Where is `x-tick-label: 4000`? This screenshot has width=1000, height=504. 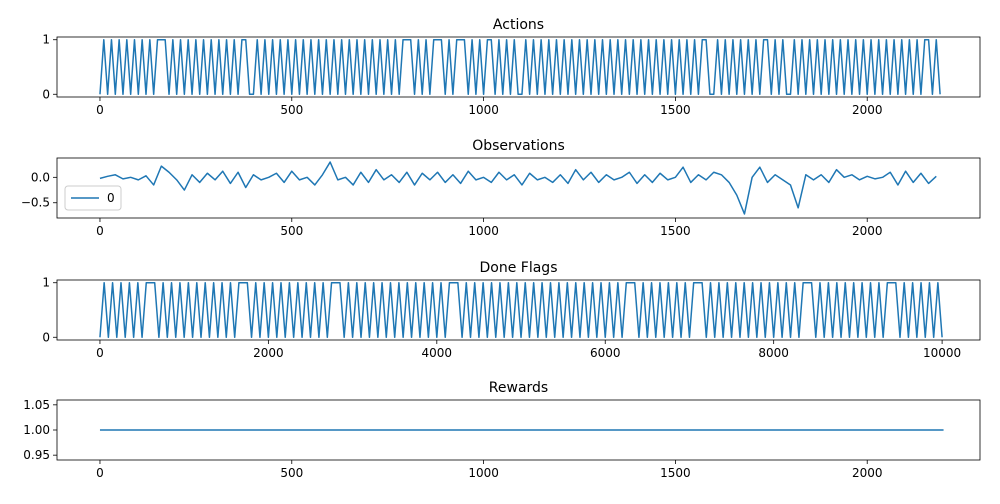 x-tick-label: 4000 is located at coordinates (437, 353).